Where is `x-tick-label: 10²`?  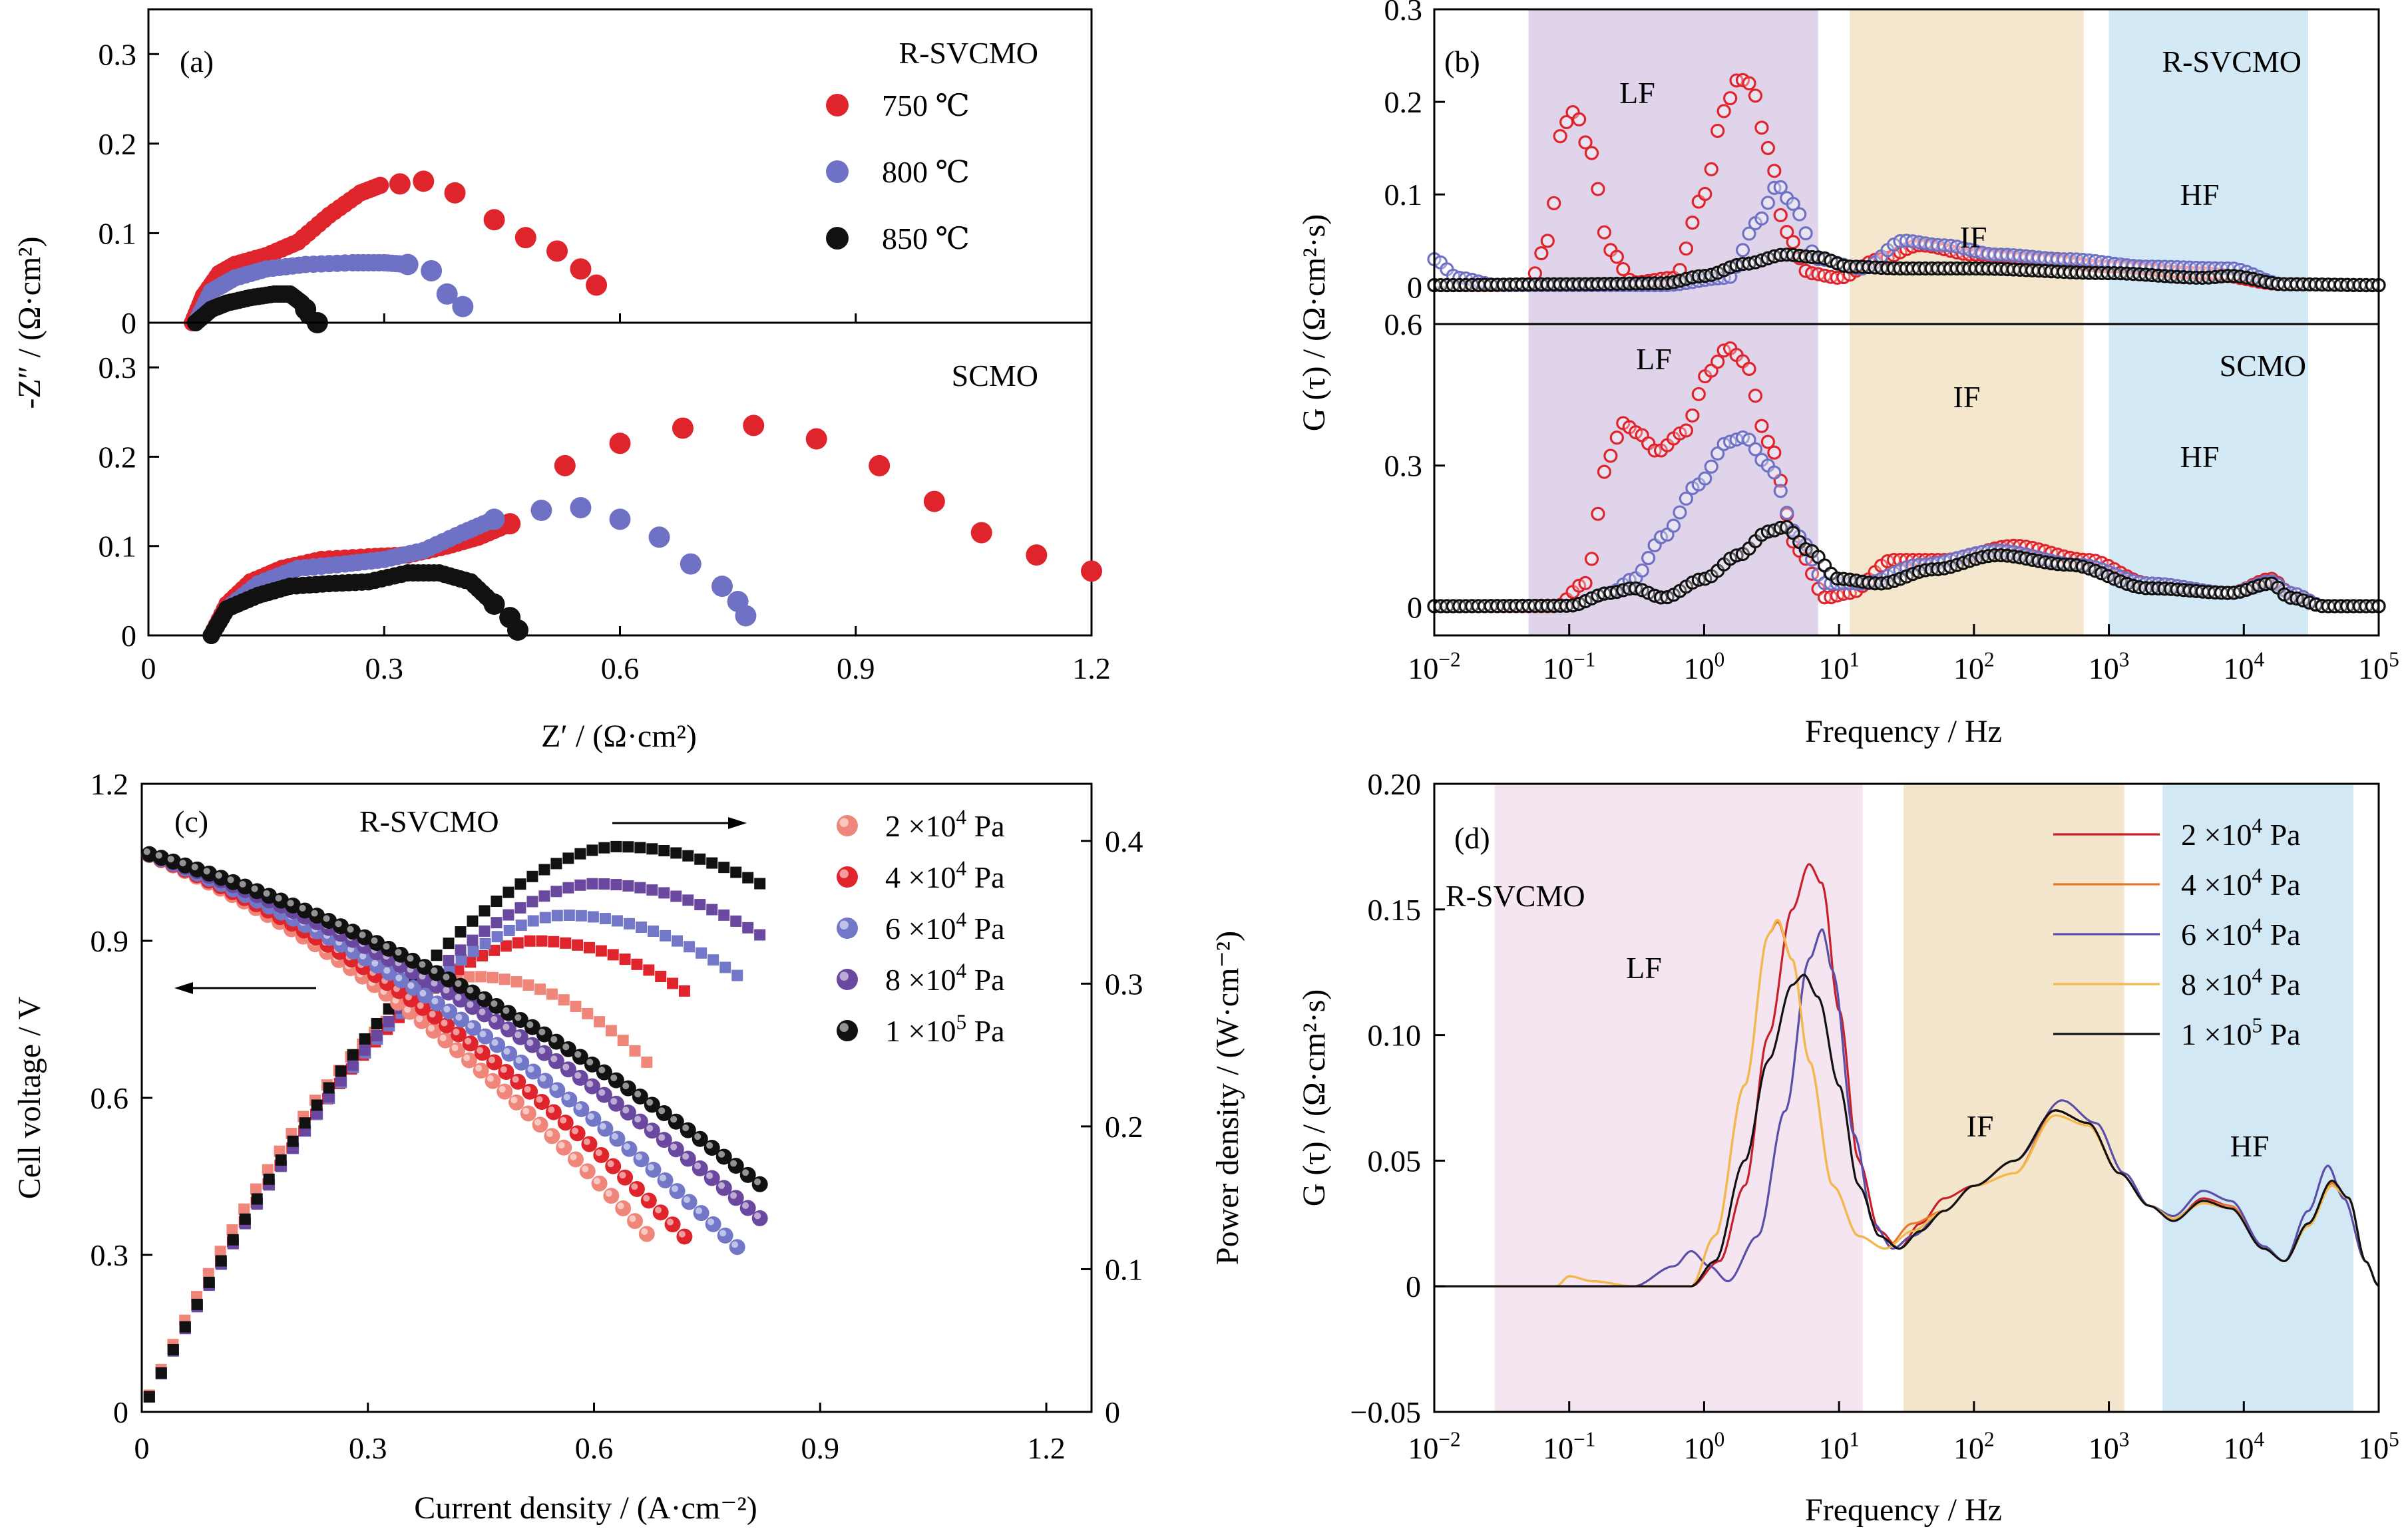 x-tick-label: 10² is located at coordinates (1974, 666).